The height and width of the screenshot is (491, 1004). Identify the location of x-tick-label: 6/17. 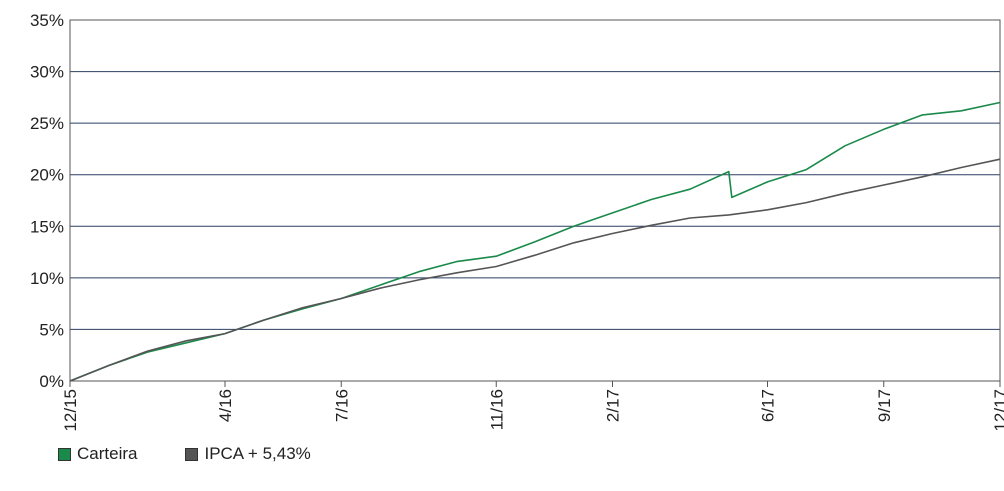
(768, 405).